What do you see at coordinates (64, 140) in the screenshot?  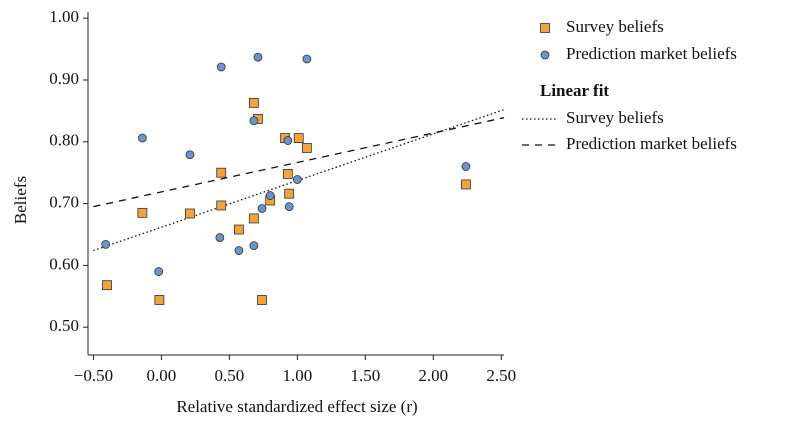 I see `y-tick-label: 0.80` at bounding box center [64, 140].